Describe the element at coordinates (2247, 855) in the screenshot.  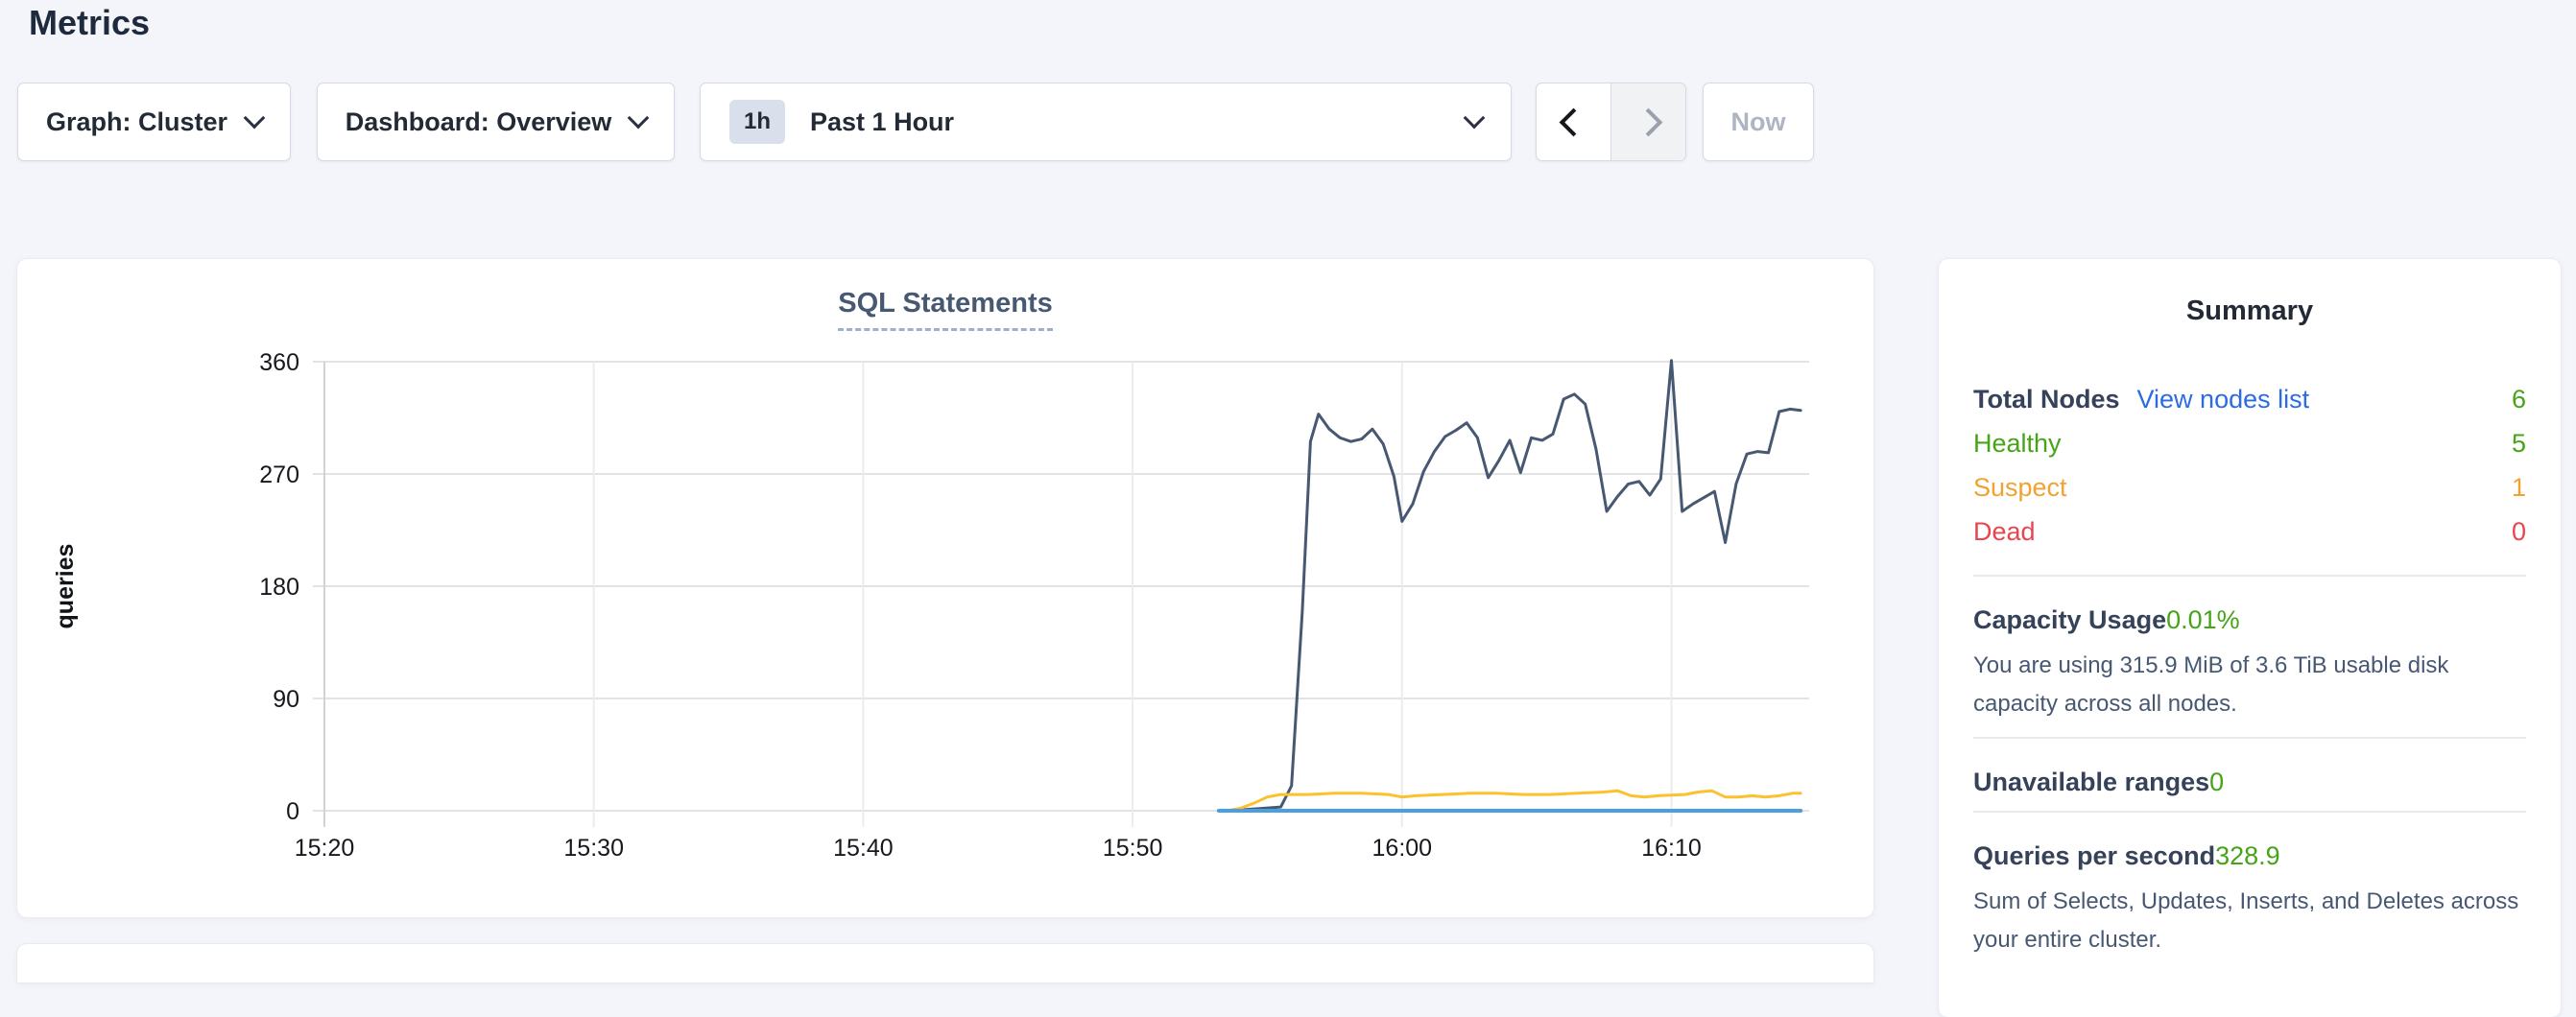
I see `qps-value: 328.9` at that location.